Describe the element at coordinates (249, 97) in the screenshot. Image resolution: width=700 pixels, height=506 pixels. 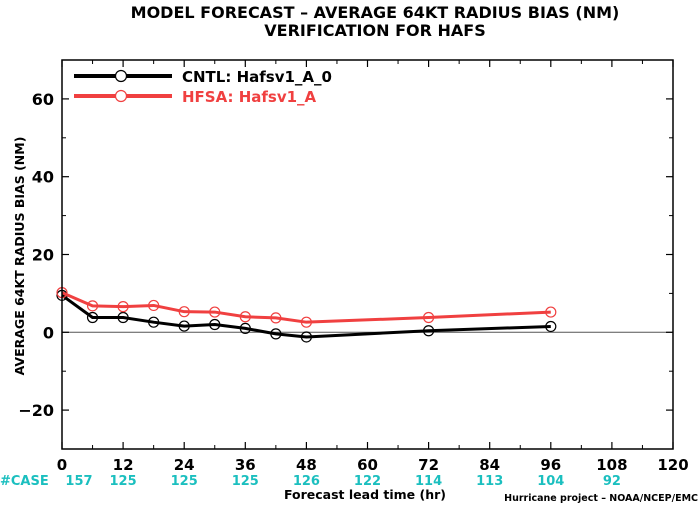
I see `legend-label-hfsa: HFSA: Hafsv1_A` at that location.